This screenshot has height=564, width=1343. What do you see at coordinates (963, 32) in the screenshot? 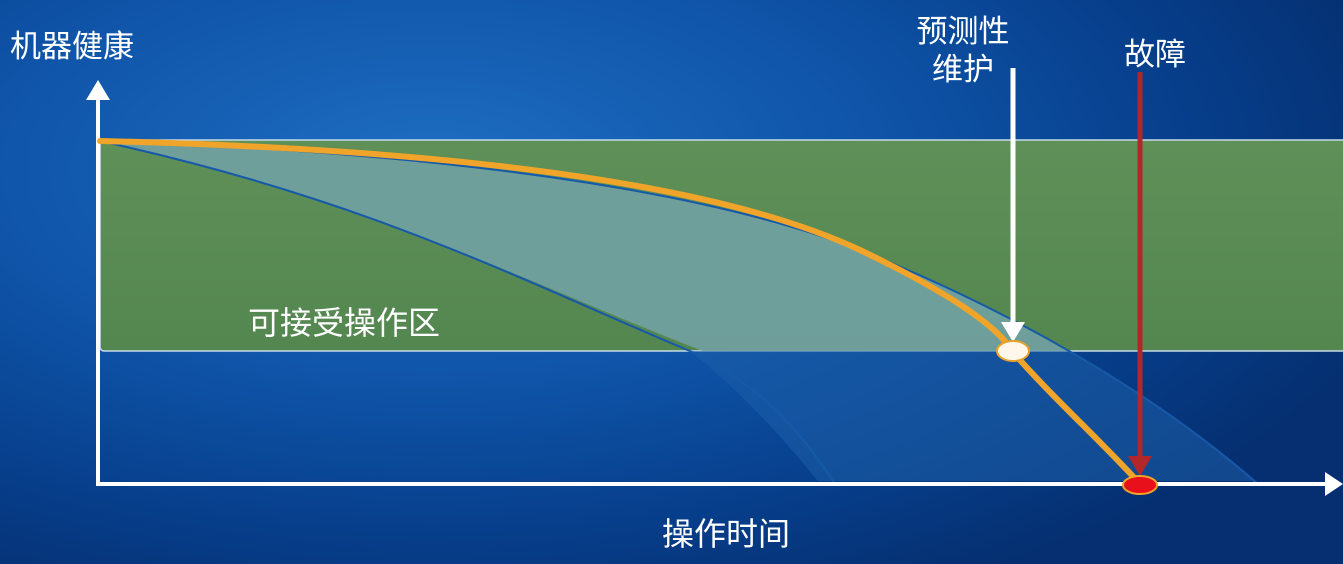
I see `predictive-maintenance-label-line1: 预测性` at bounding box center [963, 32].